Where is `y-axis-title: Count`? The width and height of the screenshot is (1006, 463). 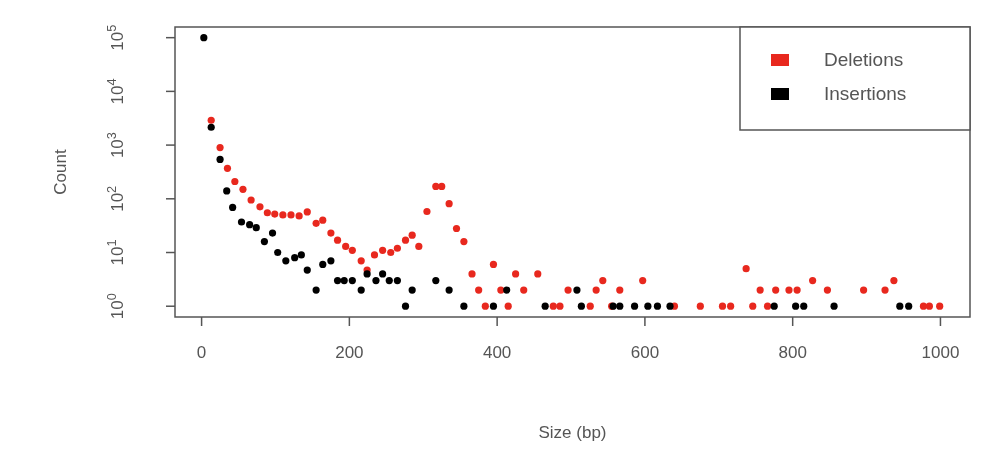 y-axis-title: Count is located at coordinates (60, 172).